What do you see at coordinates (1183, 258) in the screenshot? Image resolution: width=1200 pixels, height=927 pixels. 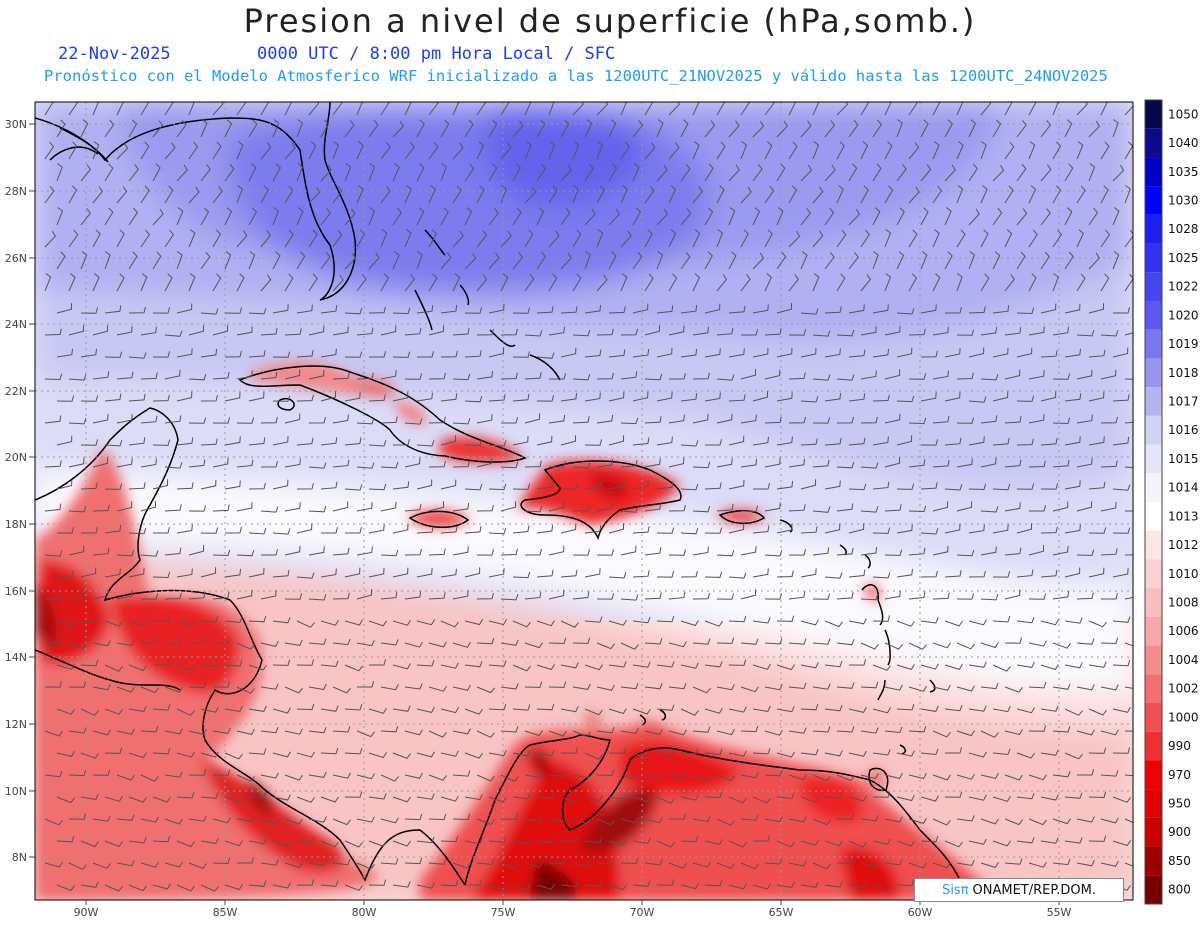 I see `colorbar-label: 1025` at bounding box center [1183, 258].